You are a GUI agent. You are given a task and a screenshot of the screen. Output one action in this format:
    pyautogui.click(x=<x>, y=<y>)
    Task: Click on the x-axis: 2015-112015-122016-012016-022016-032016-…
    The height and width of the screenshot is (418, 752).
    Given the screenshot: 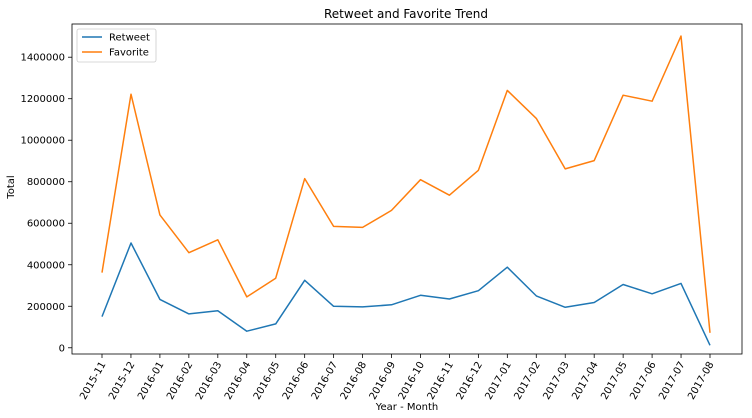 What is the action you would take?
    pyautogui.click(x=397, y=378)
    